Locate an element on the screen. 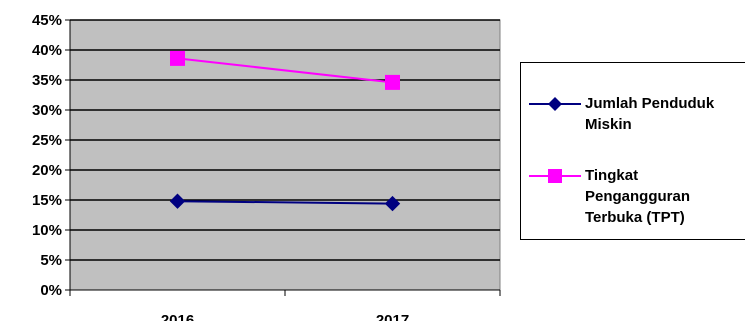 The width and height of the screenshot is (745, 321). y-tick-label: 5% is located at coordinates (51, 260).